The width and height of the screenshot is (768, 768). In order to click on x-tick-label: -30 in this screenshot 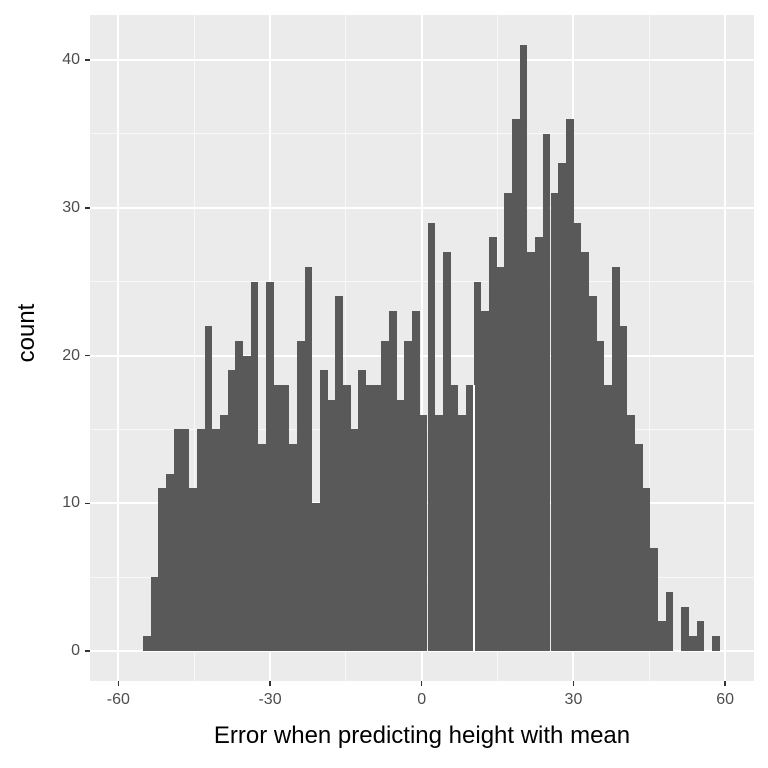, I will do `click(270, 699)`.